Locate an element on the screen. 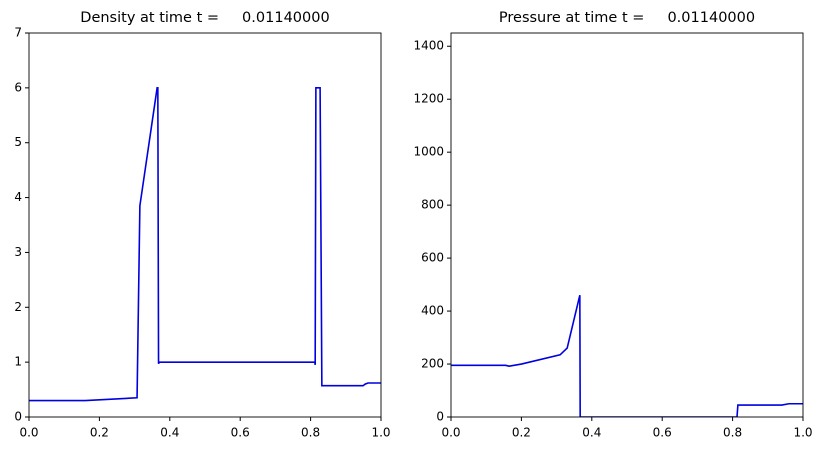 This screenshot has height=451, width=824. y-tick-label: 1 is located at coordinates (18, 362).